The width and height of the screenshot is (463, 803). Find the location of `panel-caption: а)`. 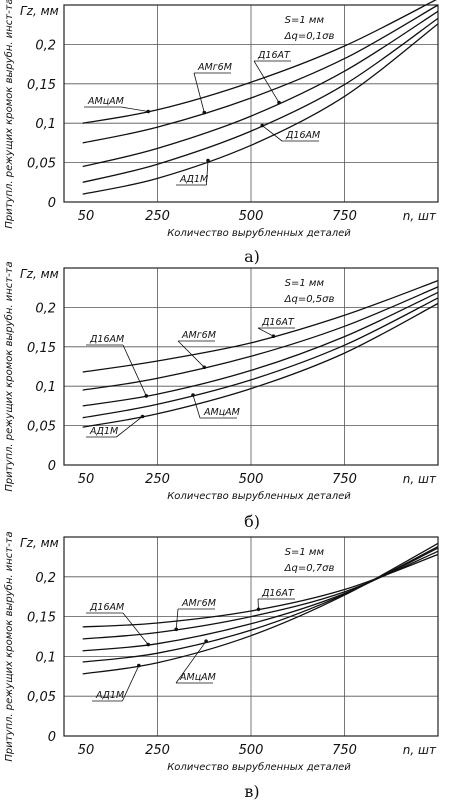

panel-caption: а) is located at coordinates (252, 256).